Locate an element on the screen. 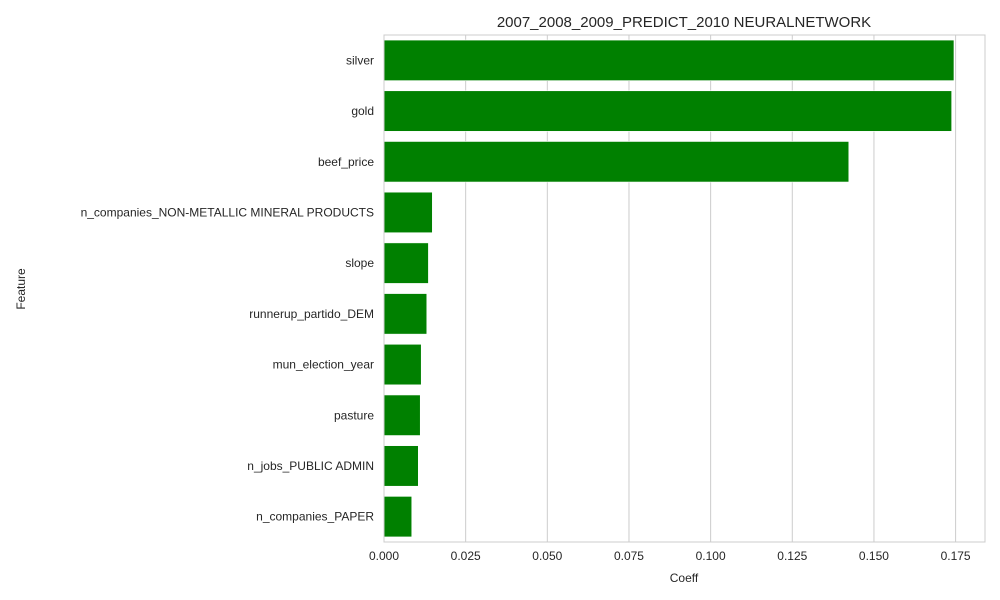 The width and height of the screenshot is (1000, 600). y-tick-label: runnerup_partido_DEM is located at coordinates (311, 314).